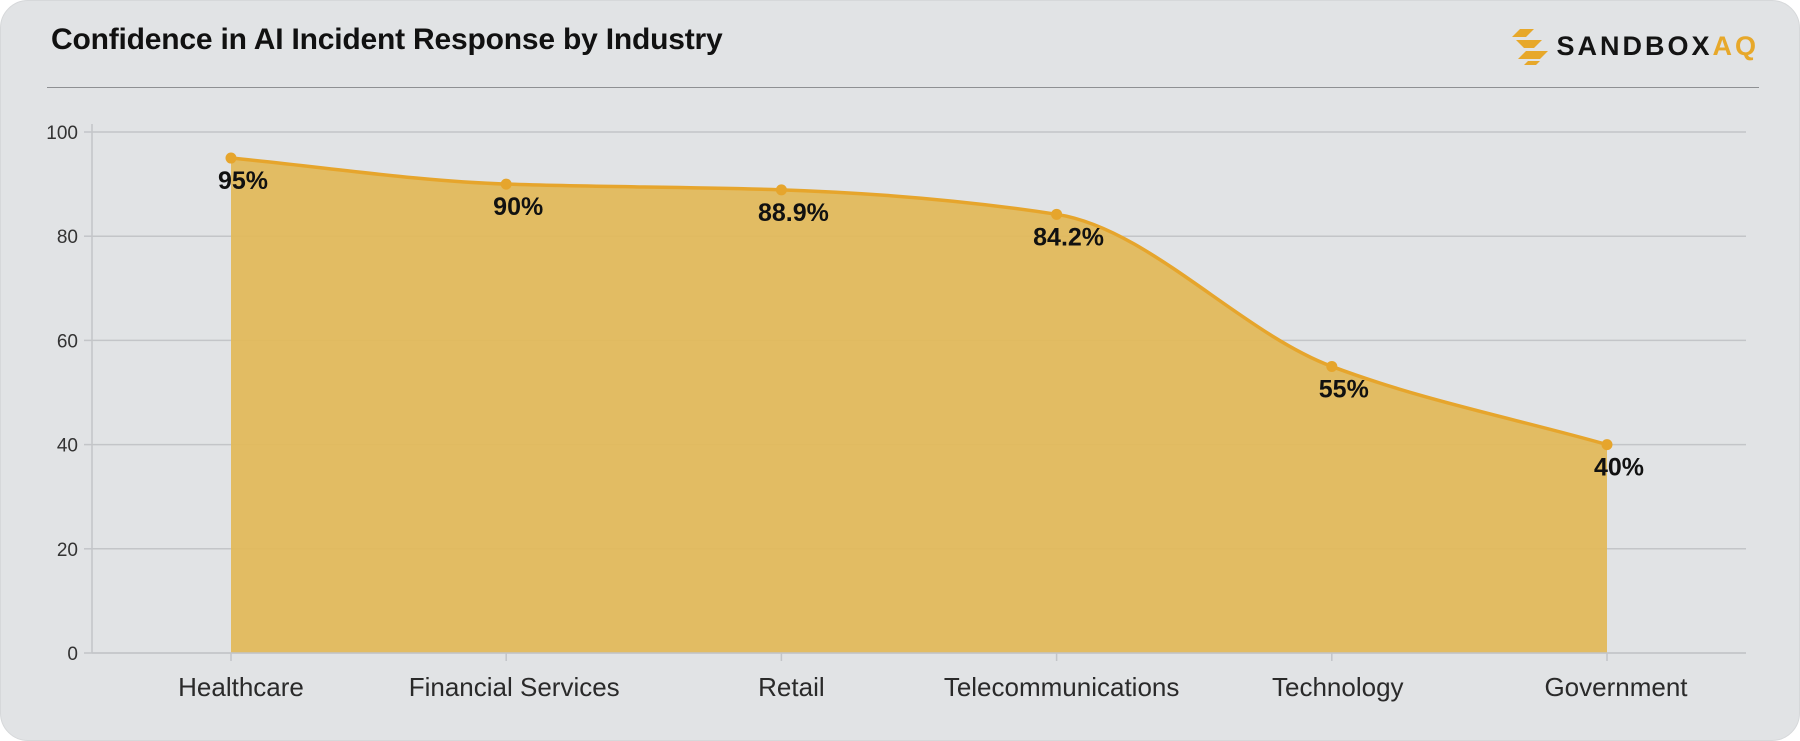 Image resolution: width=1800 pixels, height=741 pixels. I want to click on data-label: 90%, so click(518, 207).